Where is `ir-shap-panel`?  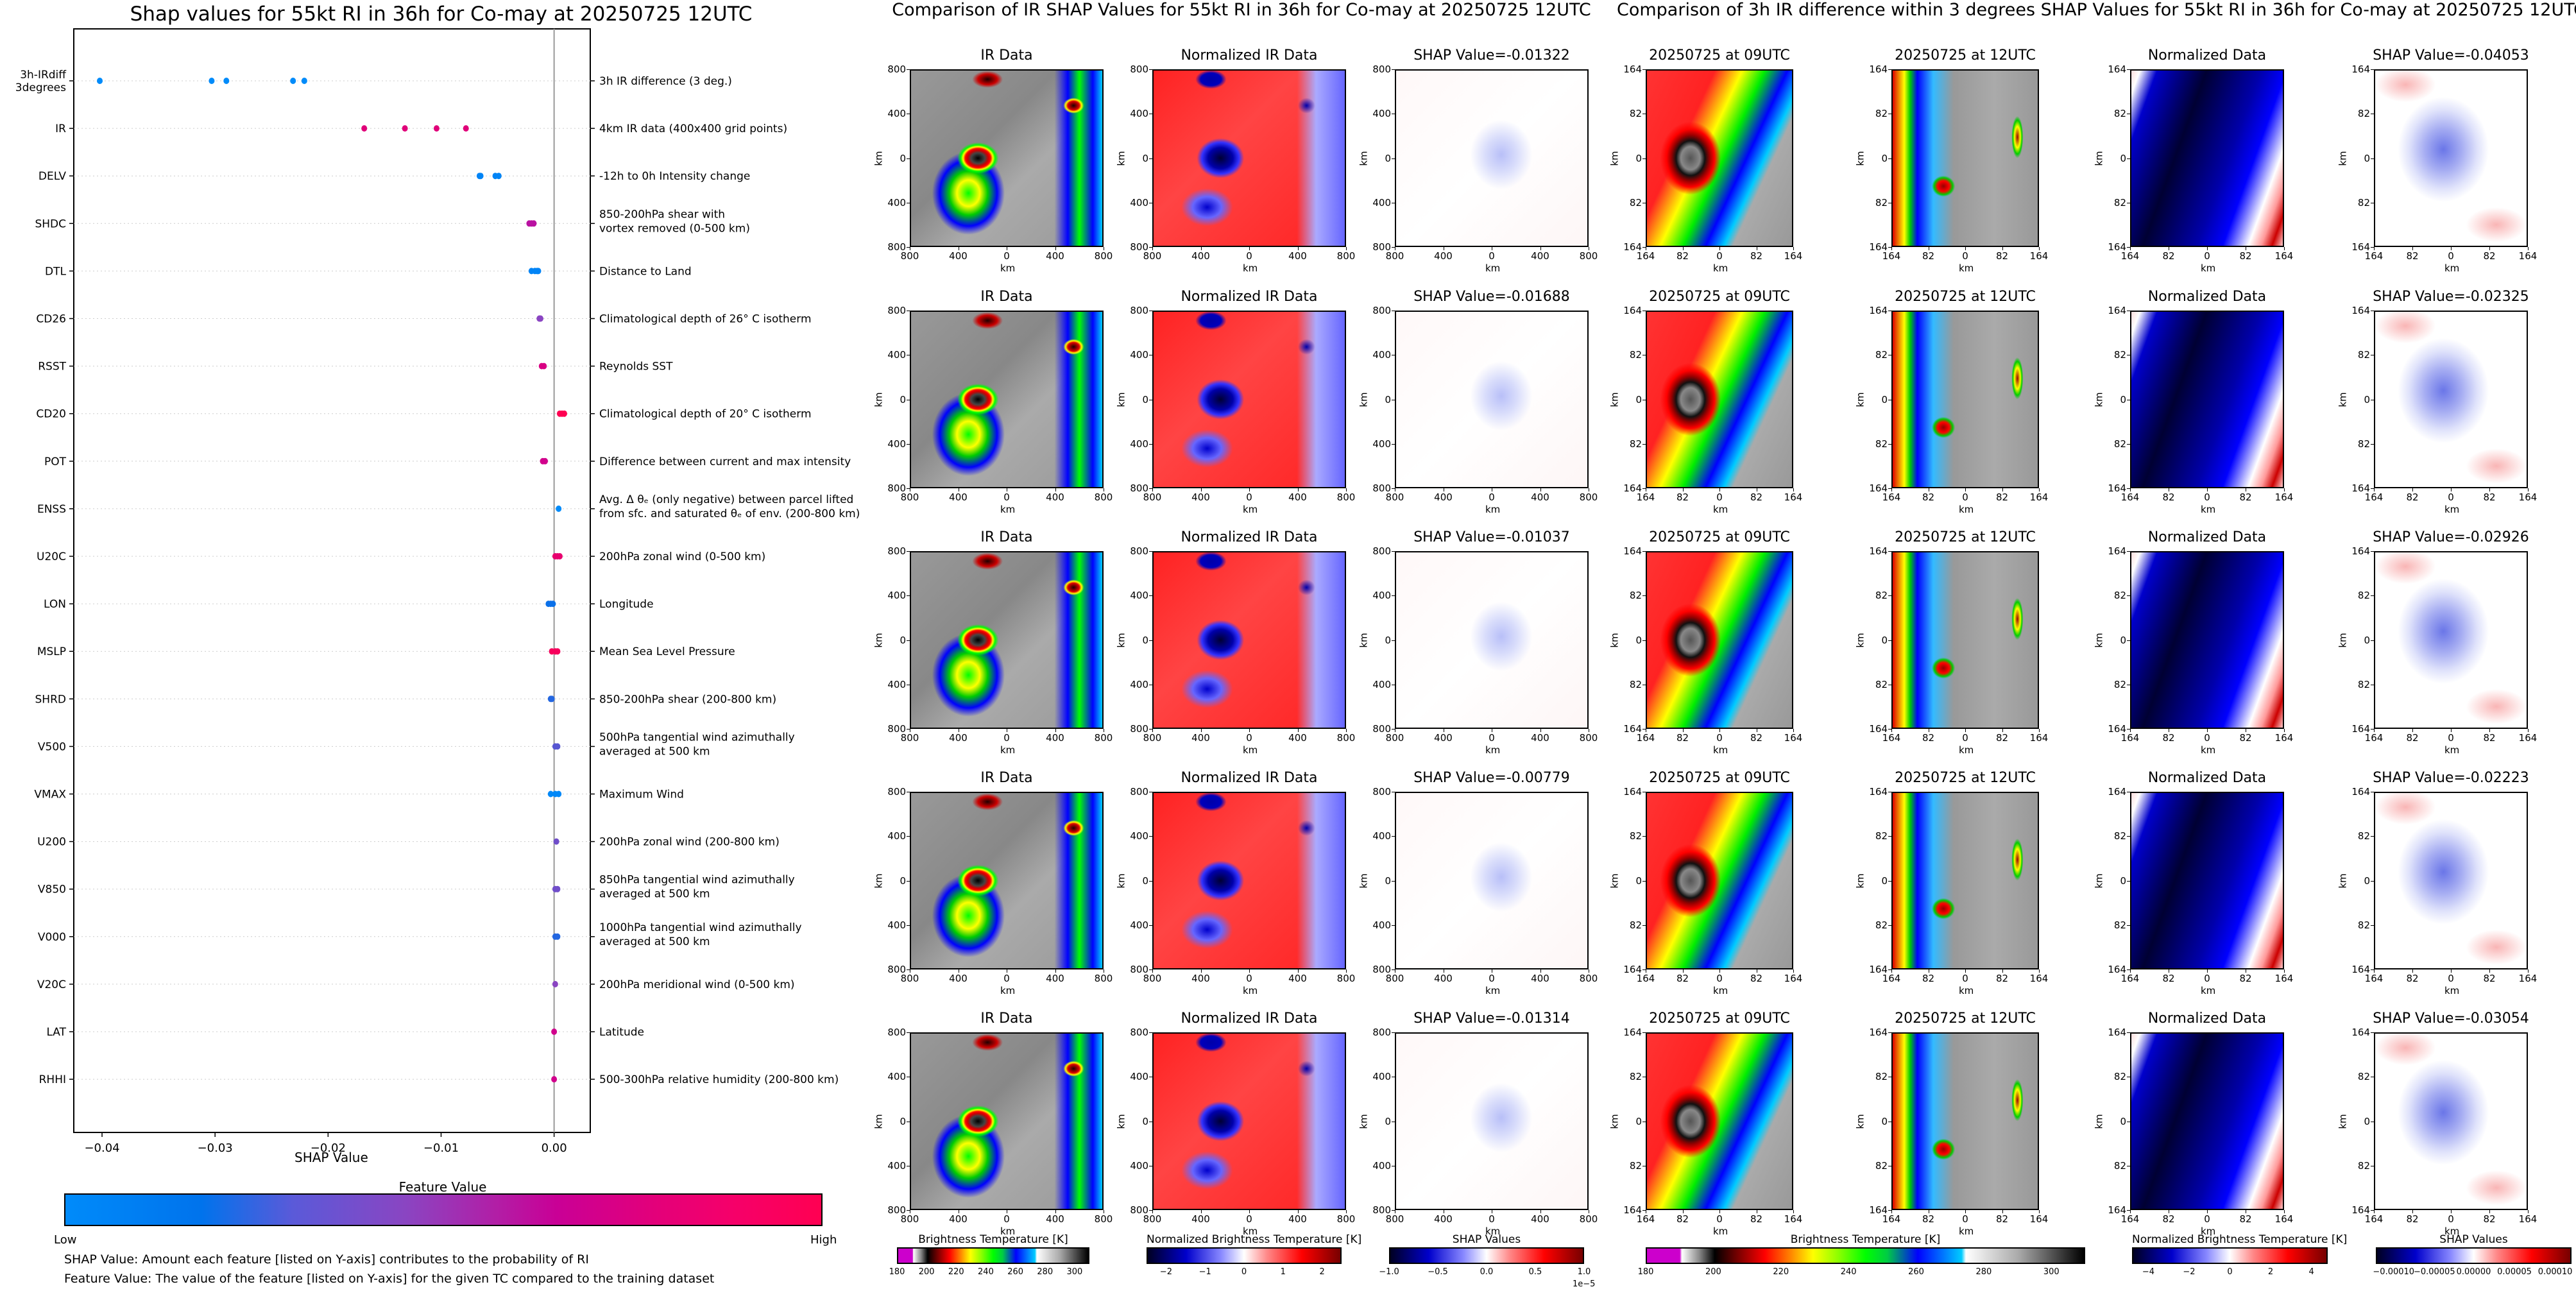 ir-shap-panel is located at coordinates (1492, 640).